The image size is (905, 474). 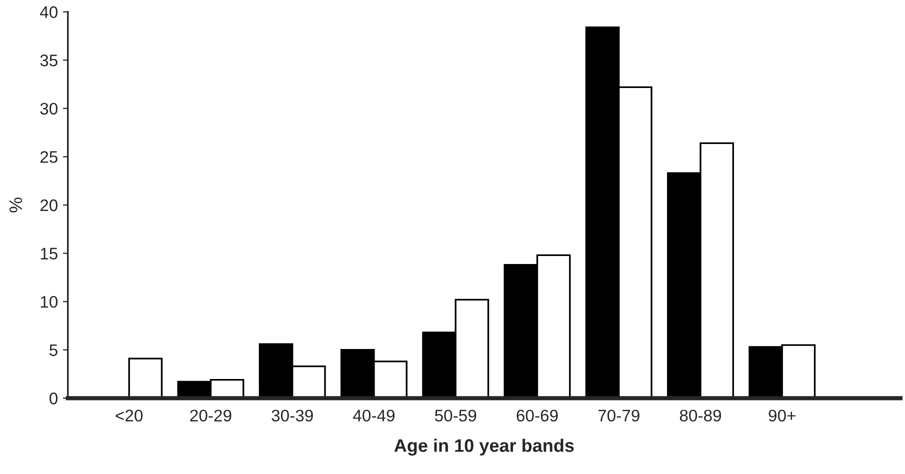 What do you see at coordinates (374, 416) in the screenshot?
I see `x-tick-label: 40-49` at bounding box center [374, 416].